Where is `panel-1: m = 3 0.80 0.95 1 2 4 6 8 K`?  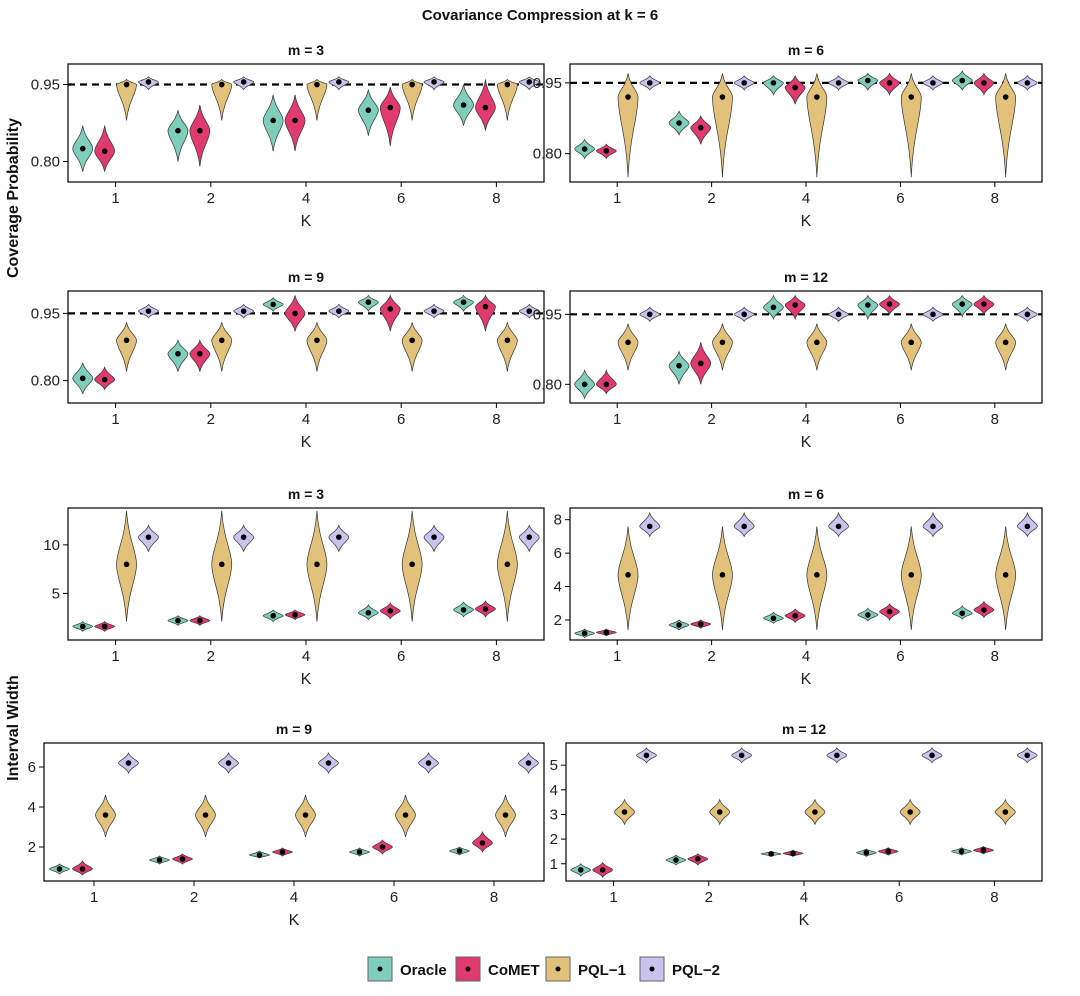
panel-1: m = 3 0.80 0.95 1 2 4 6 8 K is located at coordinates (288, 136).